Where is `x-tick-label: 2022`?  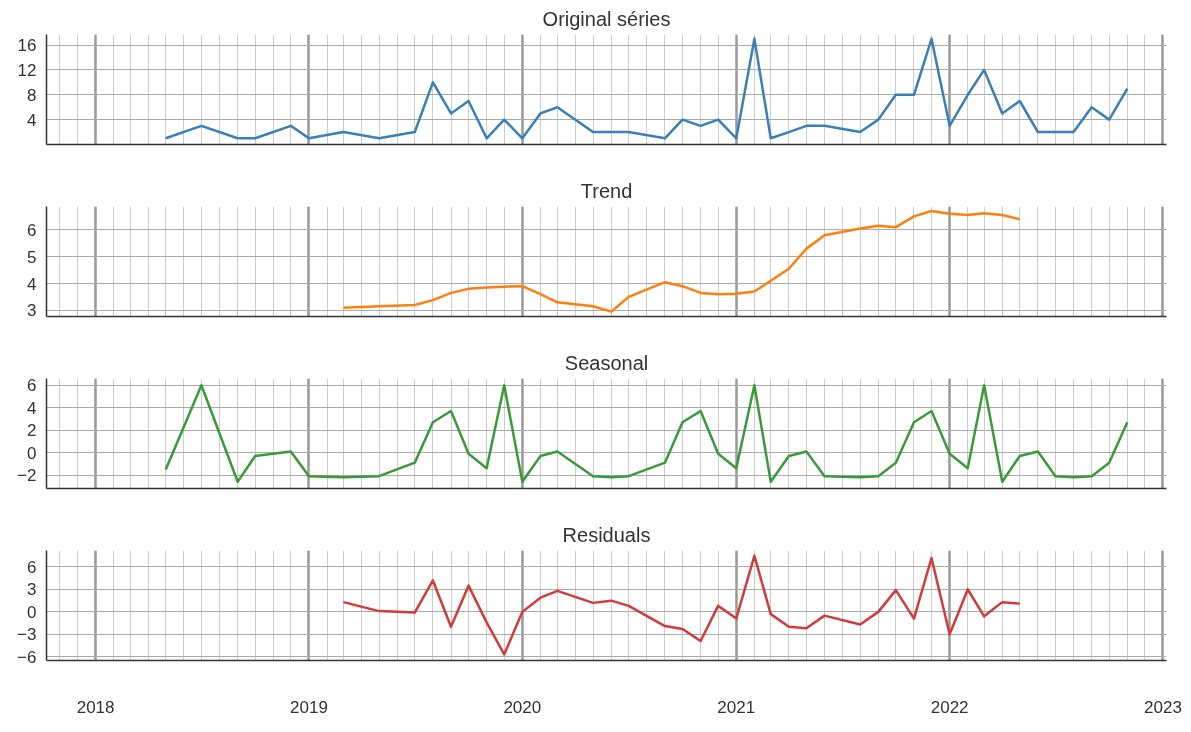 x-tick-label: 2022 is located at coordinates (949, 707).